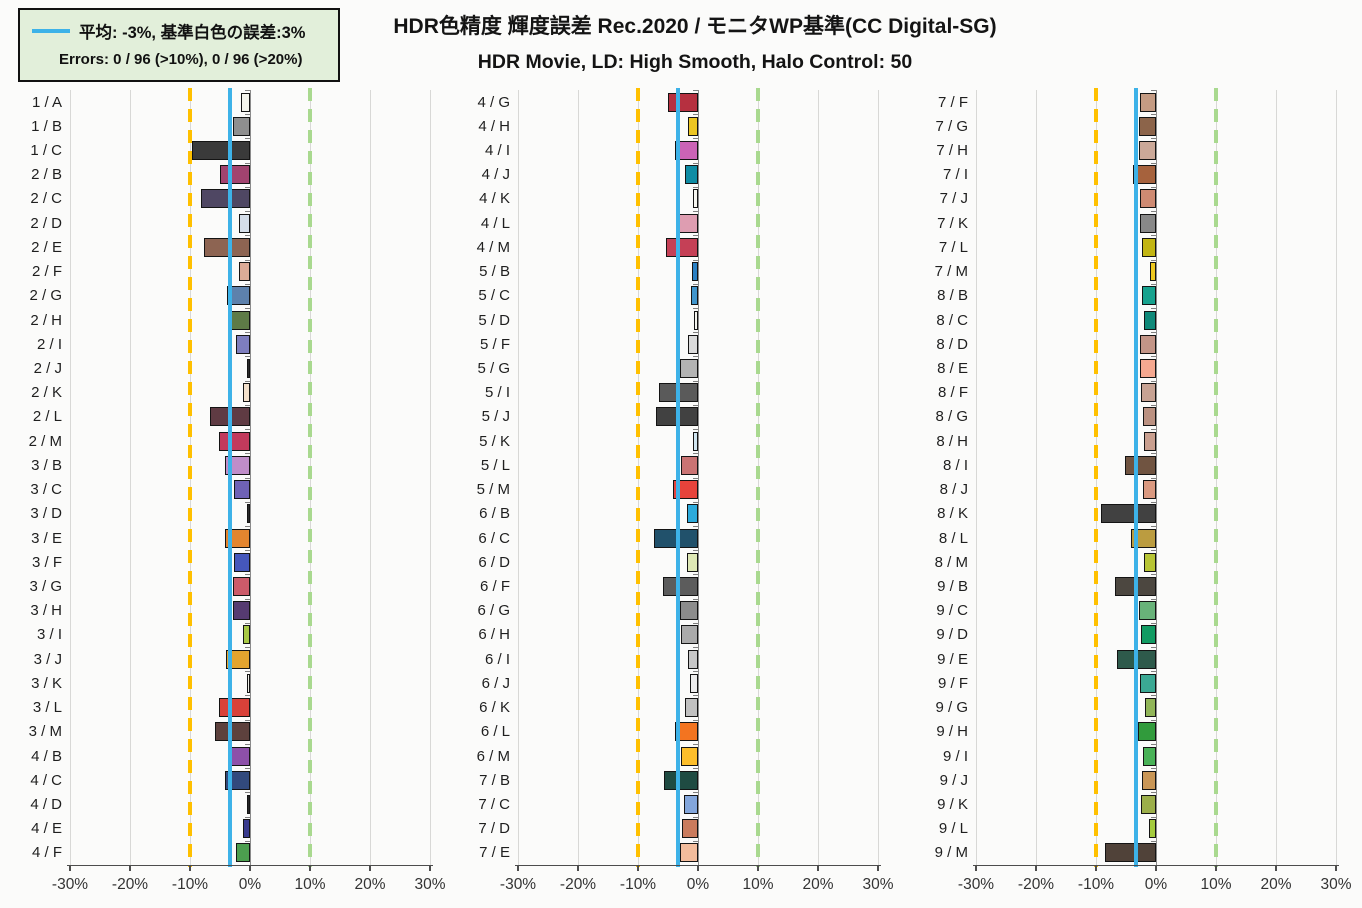 This screenshot has height=908, width=1362. Describe the element at coordinates (1147, 126) in the screenshot. I see `bar-7G` at that location.